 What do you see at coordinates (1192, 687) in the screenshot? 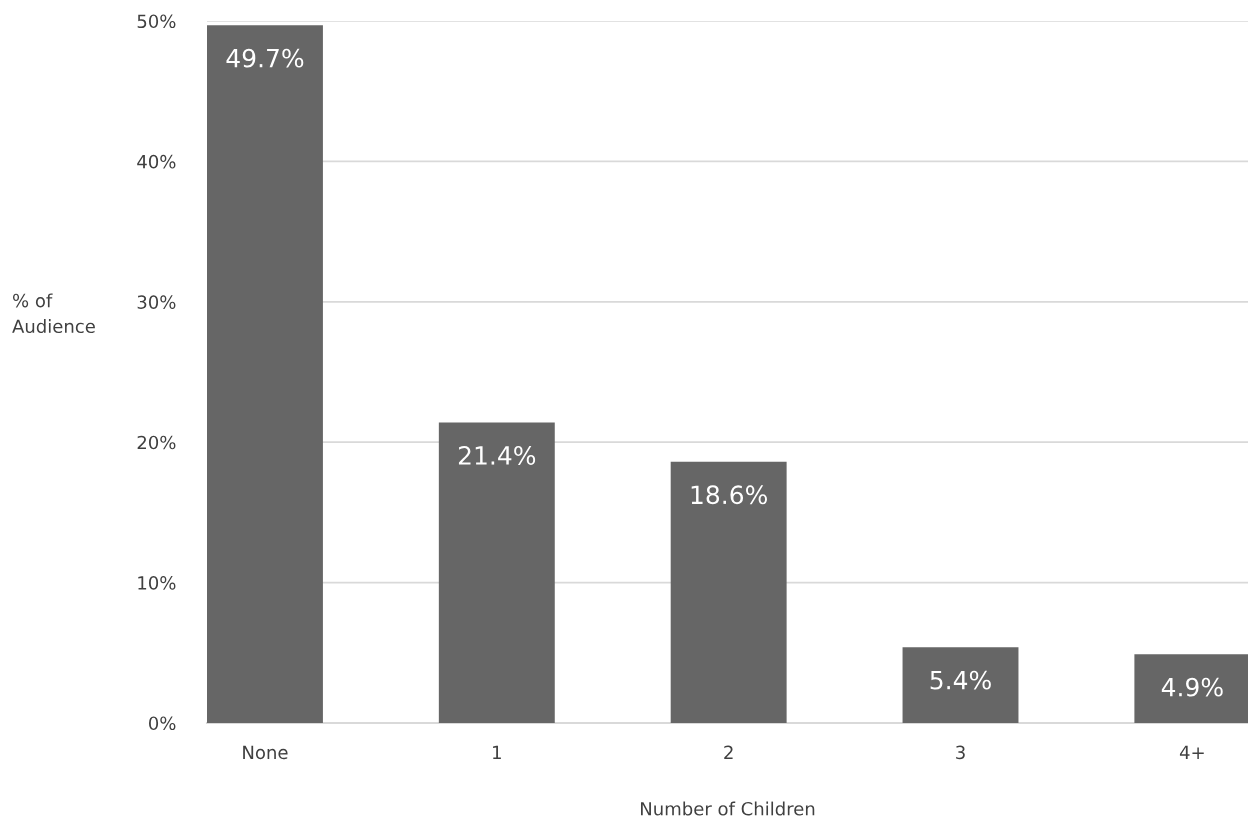
I see `data-label: 4.9%` at bounding box center [1192, 687].